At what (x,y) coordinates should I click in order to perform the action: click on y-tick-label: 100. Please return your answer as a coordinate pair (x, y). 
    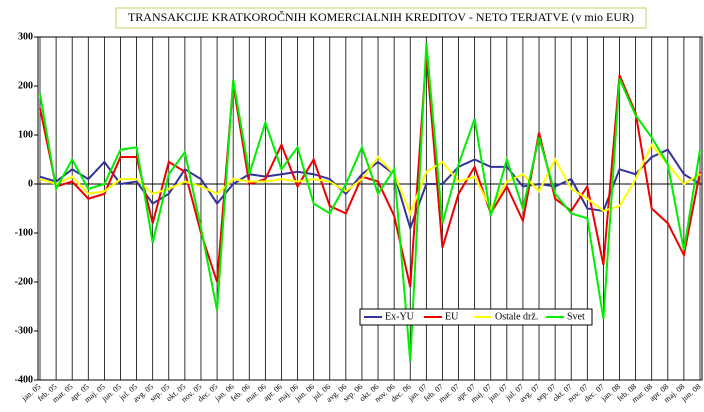
    Looking at the image, I should click on (25, 134).